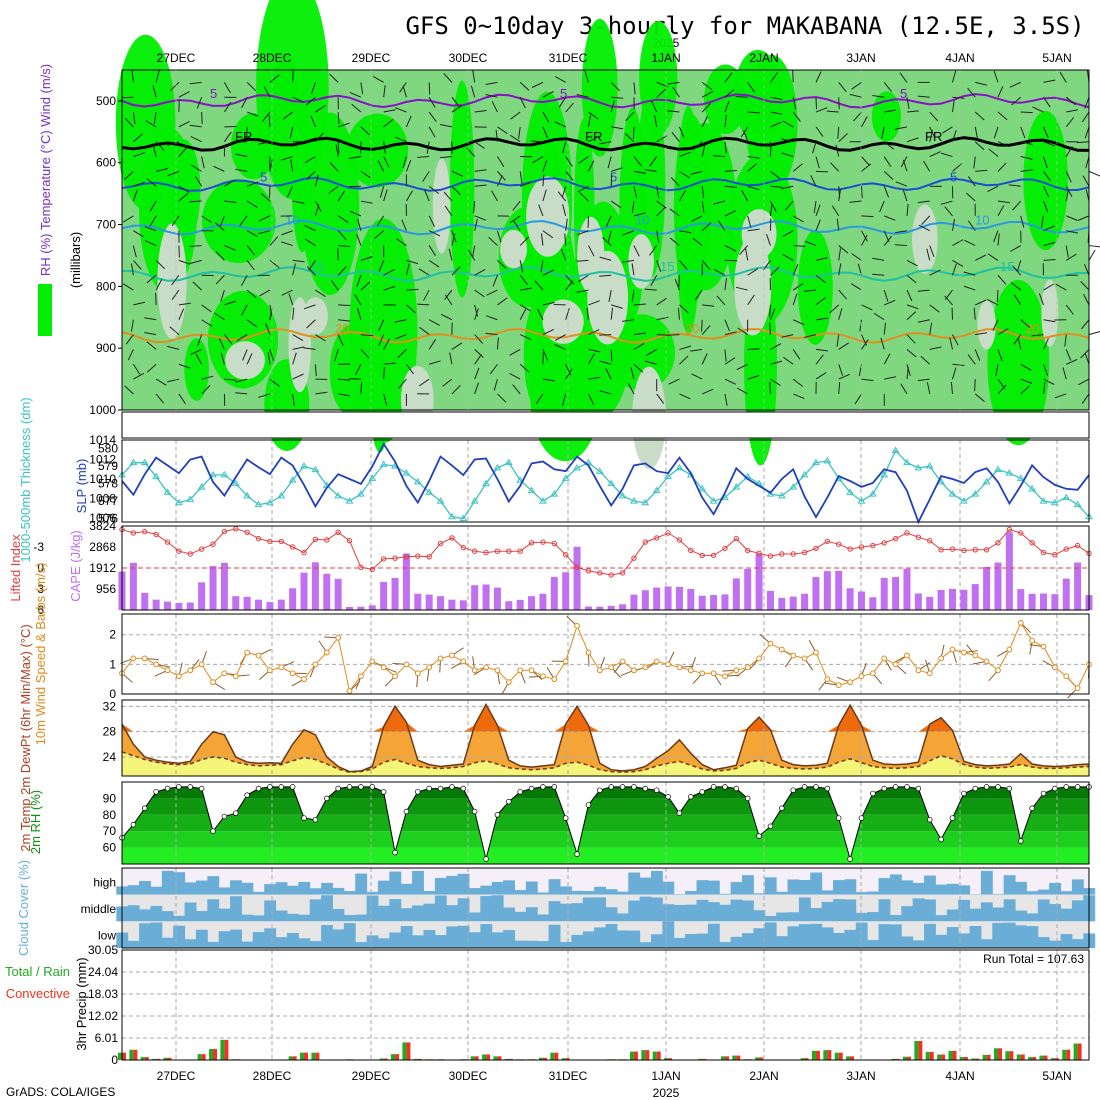 Image resolution: width=1100 pixels, height=1100 pixels. Describe the element at coordinates (371, 1076) in the screenshot. I see `day-label-bottom: 29DEC` at that location.